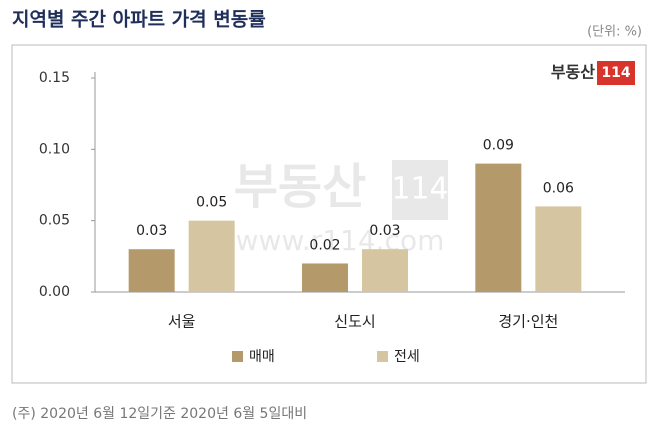  What do you see at coordinates (407, 357) in the screenshot?
I see `legend-label: 전세` at bounding box center [407, 357].